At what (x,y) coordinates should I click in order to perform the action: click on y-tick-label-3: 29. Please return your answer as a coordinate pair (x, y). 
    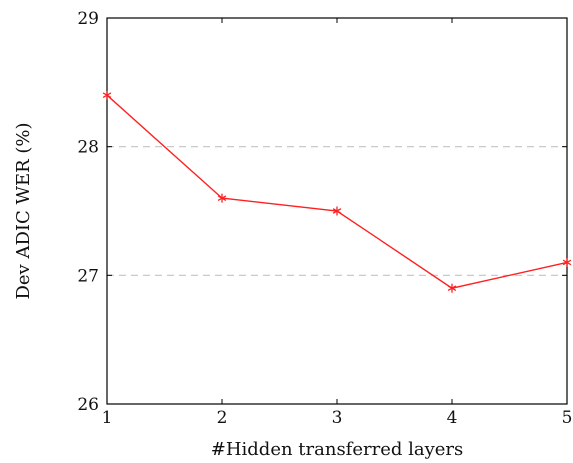
    Looking at the image, I should click on (88, 19).